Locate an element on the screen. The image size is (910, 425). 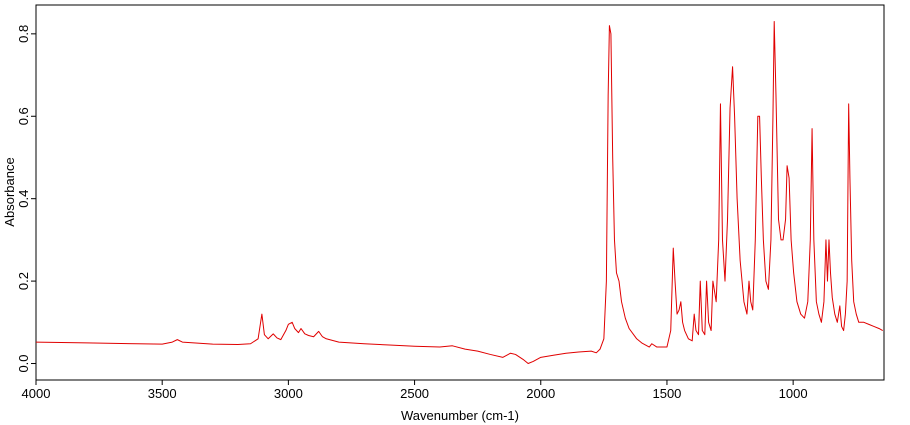
y-tick-label: 0.8 is located at coordinates (23, 34).